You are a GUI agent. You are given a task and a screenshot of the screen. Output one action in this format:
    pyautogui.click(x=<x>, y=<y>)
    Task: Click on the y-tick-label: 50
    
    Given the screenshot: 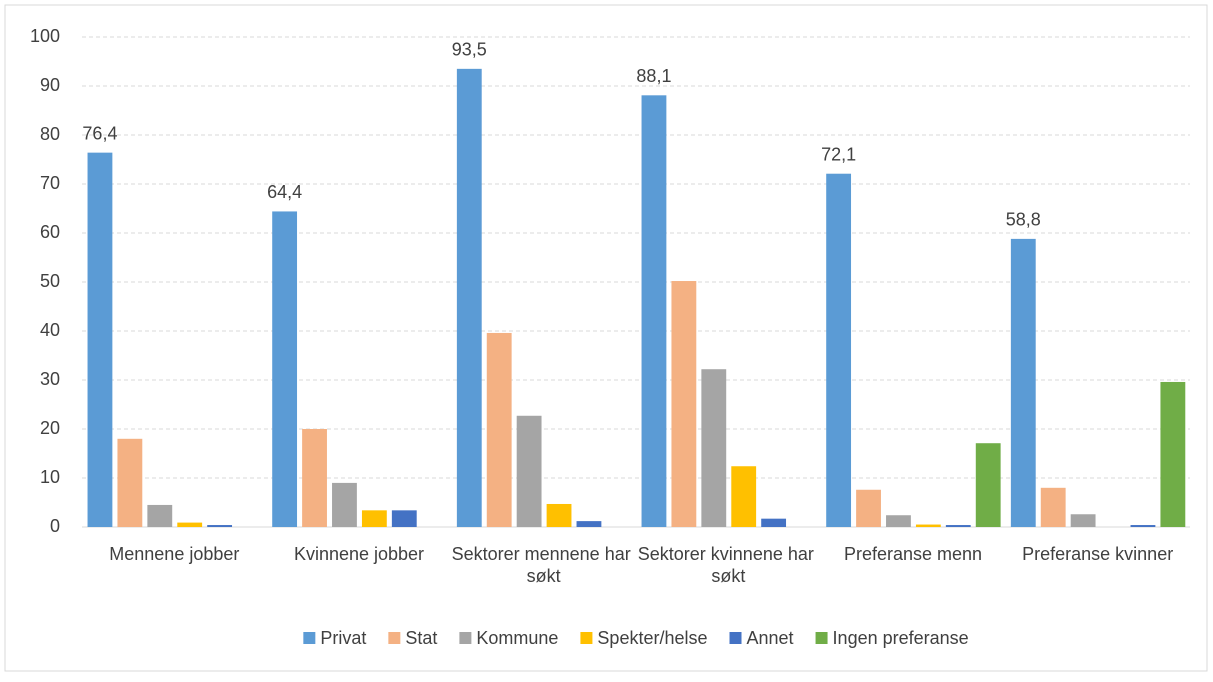 What is the action you would take?
    pyautogui.click(x=50, y=281)
    